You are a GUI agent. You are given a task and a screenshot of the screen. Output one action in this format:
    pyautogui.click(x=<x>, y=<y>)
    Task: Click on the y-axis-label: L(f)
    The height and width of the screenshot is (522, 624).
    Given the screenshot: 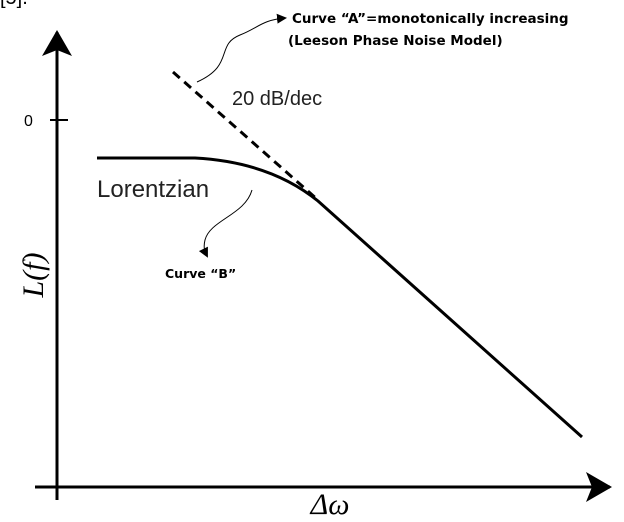 What is the action you would take?
    pyautogui.click(x=33, y=275)
    